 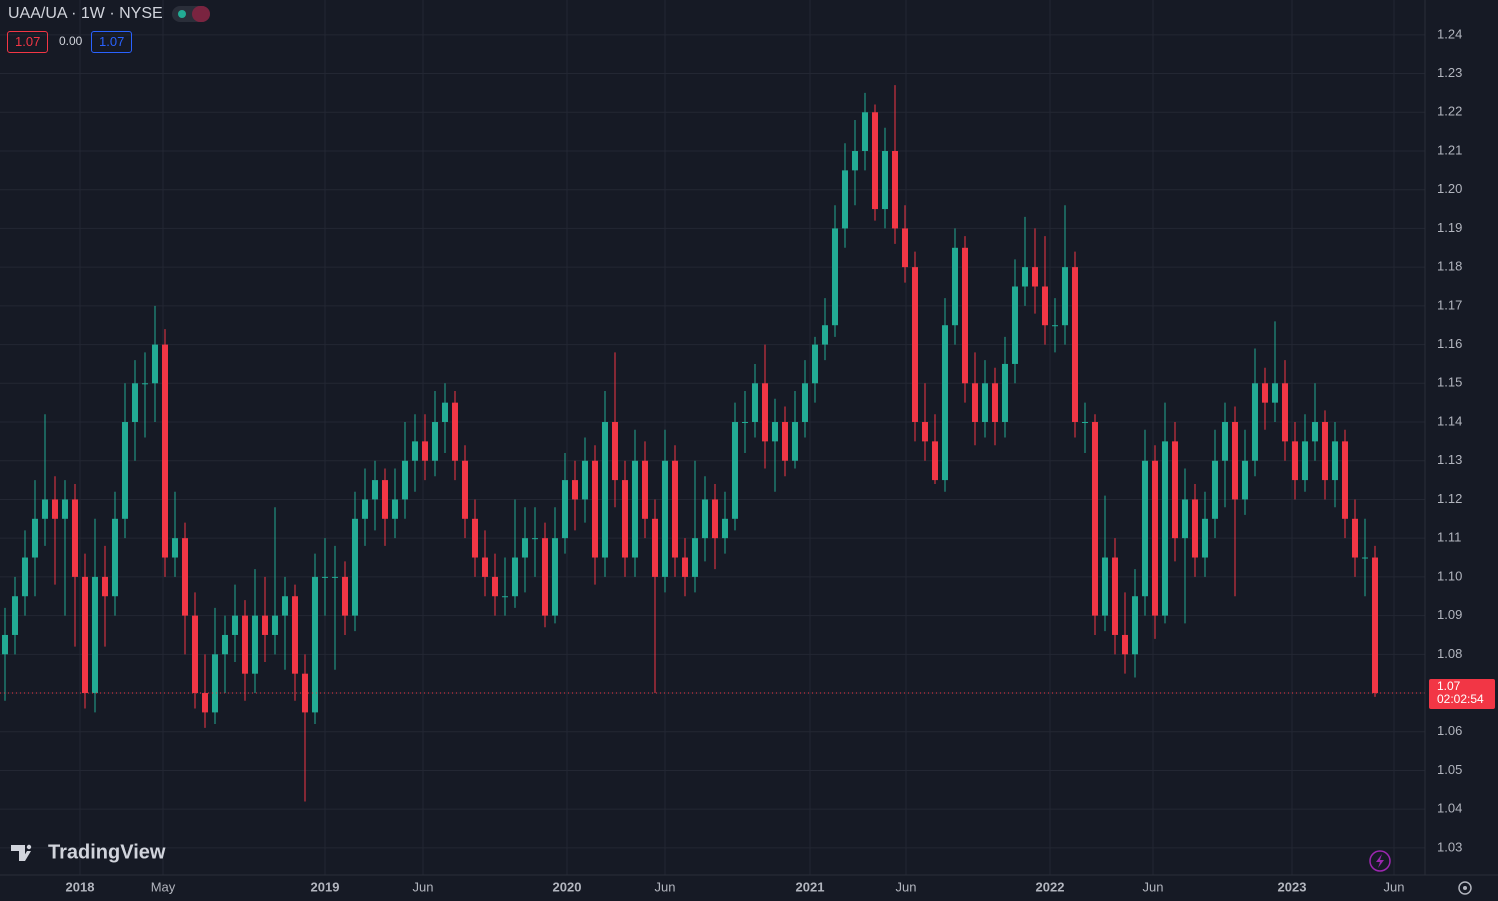 What do you see at coordinates (1449, 227) in the screenshot?
I see `y-tick-label: 1.19` at bounding box center [1449, 227].